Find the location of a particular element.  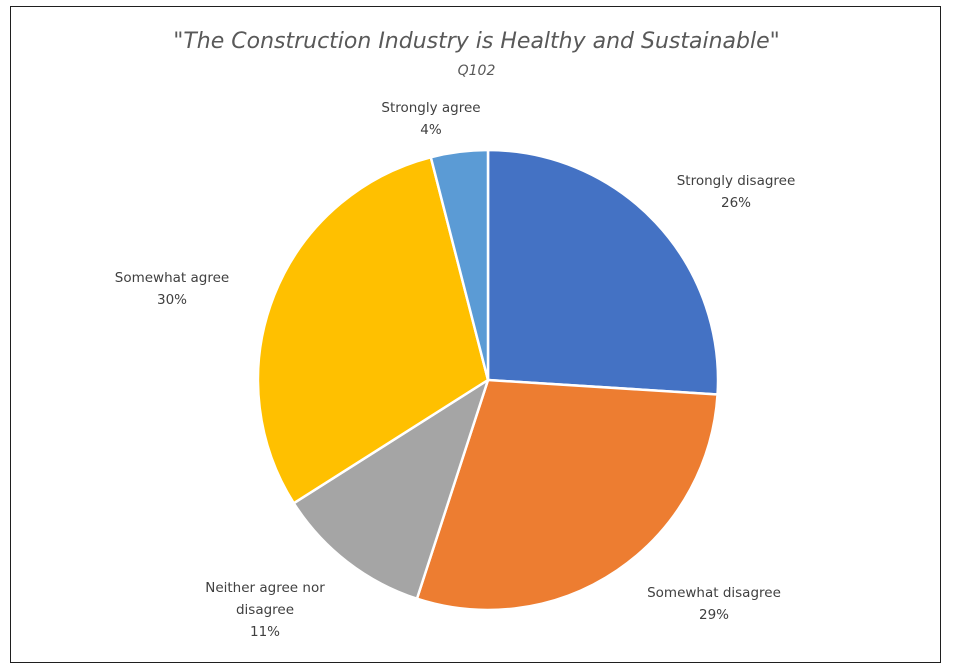

slice-data-label: Somewhat disagree 29% is located at coordinates (714, 604).